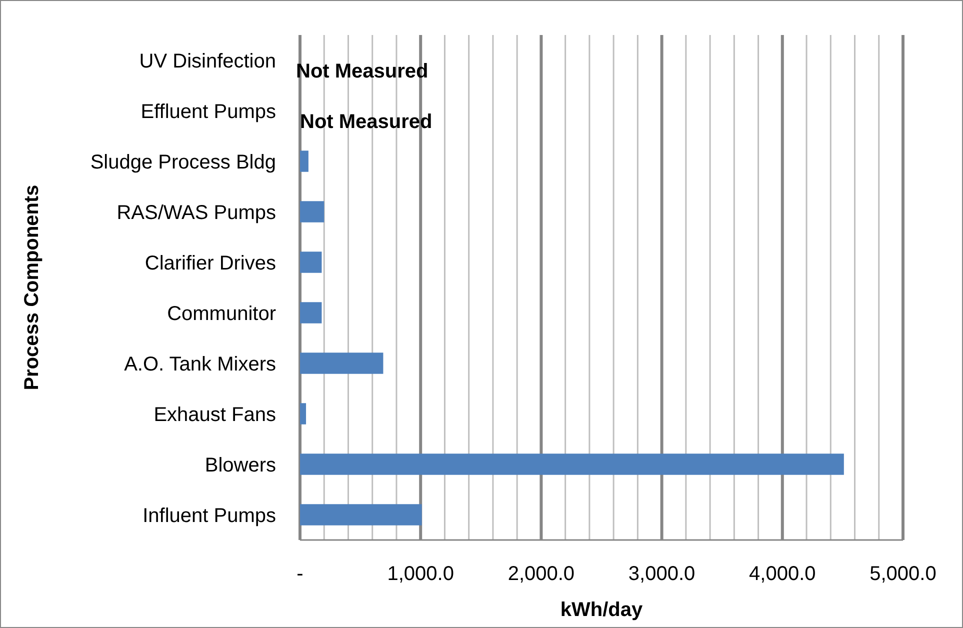  Describe the element at coordinates (200, 364) in the screenshot. I see `y-tick-label: A.O. Tank Mixers` at that location.